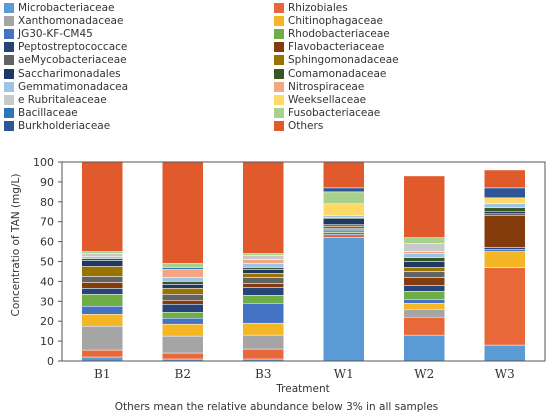  Describe the element at coordinates (66, 86) in the screenshot. I see `legend-item-gemmatimonadacea: Gemmatimonadacea` at that location.